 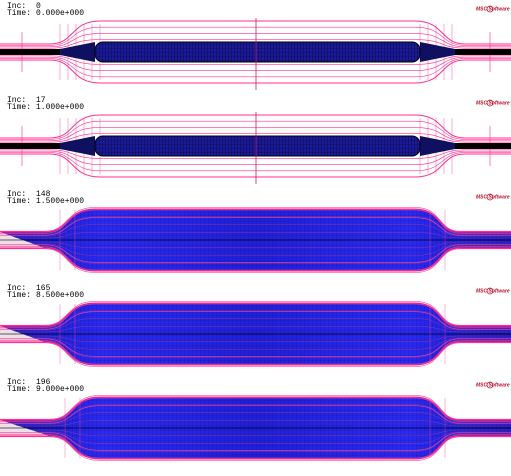 I want to click on time-value: 1.000e+000, so click(x=60, y=107).